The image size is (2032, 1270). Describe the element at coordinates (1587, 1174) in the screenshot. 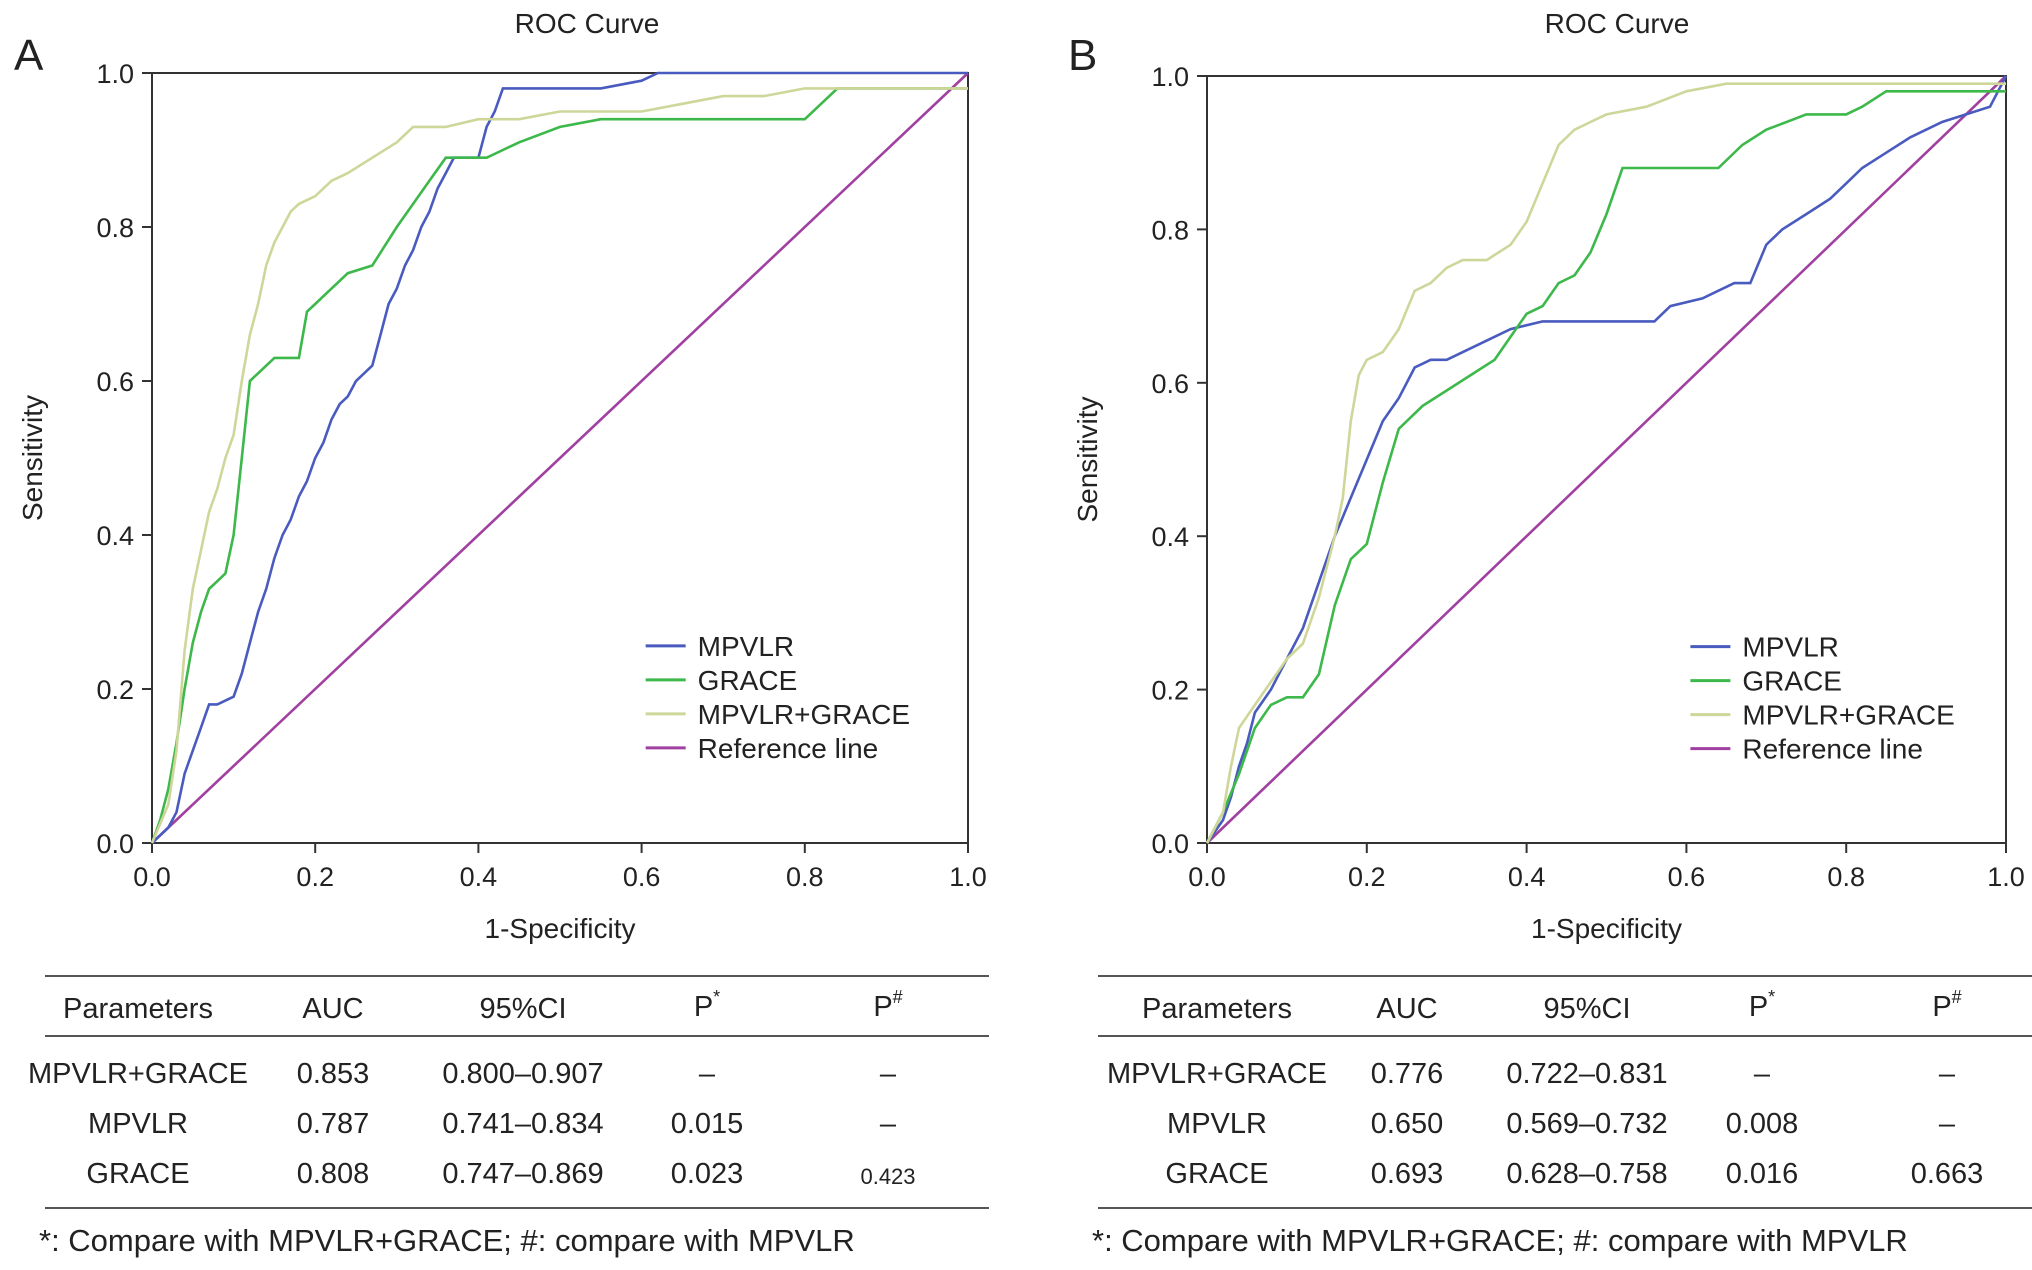

I see `row3-ci: 0.628–0.758` at that location.